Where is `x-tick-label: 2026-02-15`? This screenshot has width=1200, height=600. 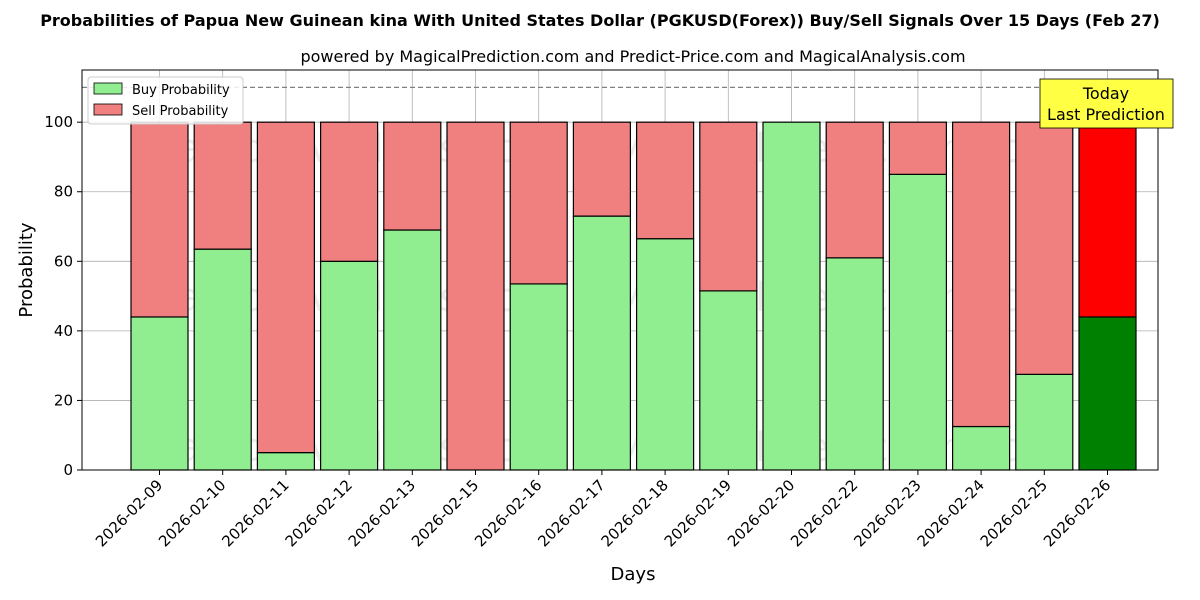 x-tick-label: 2026-02-15 is located at coordinates (445, 513).